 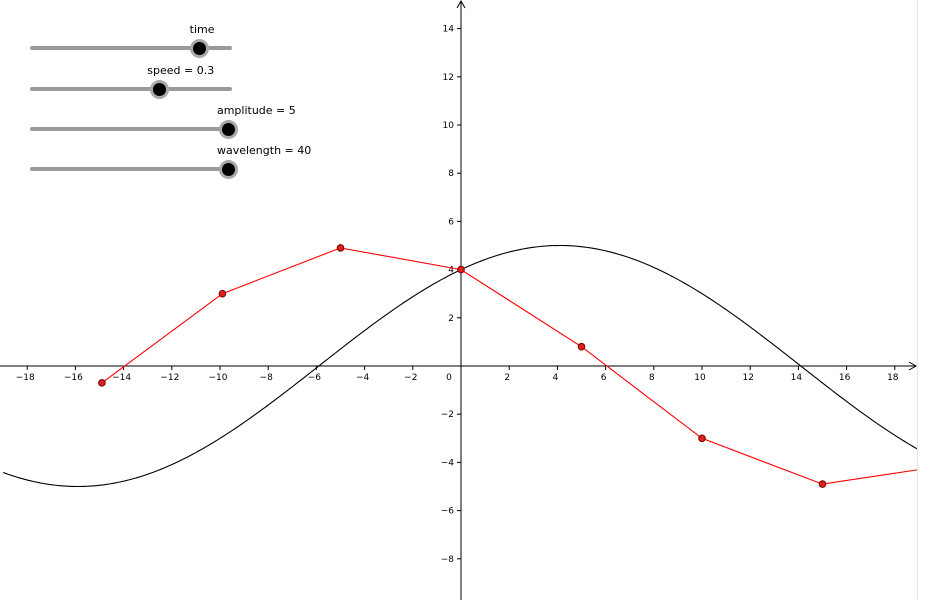 What do you see at coordinates (229, 169) in the screenshot?
I see `slider-wavelength-knob` at bounding box center [229, 169].